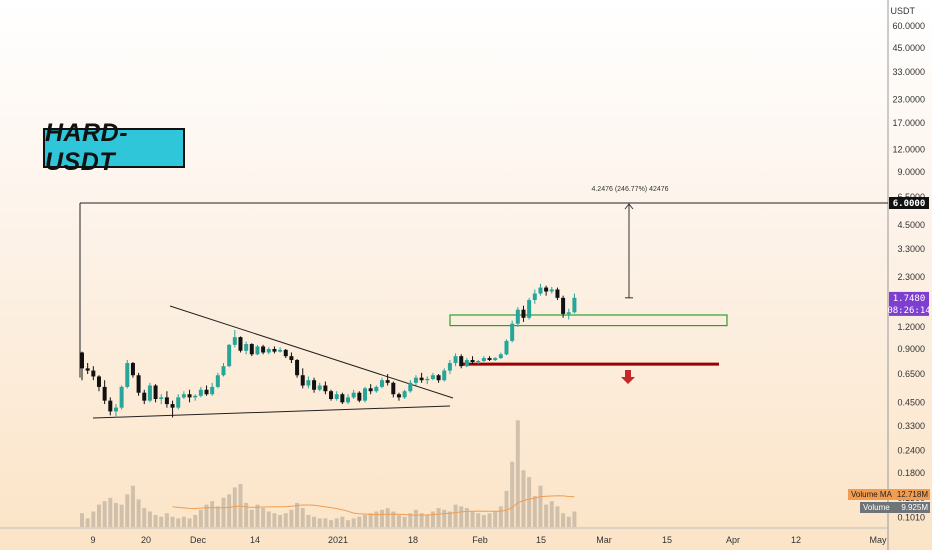  What do you see at coordinates (895, 507) in the screenshot?
I see `volume-badge` at bounding box center [895, 507].